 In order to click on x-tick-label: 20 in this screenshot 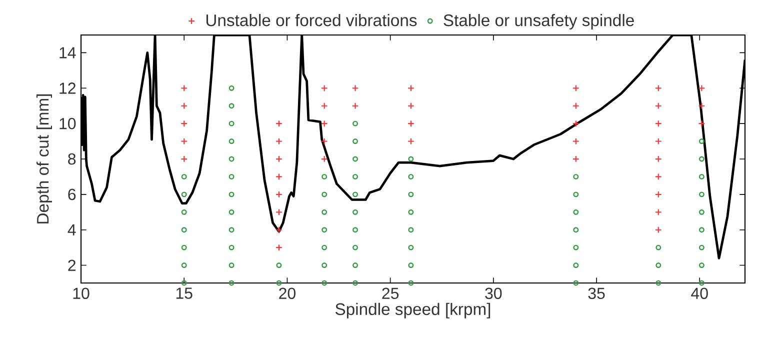, I will do `click(287, 294)`.